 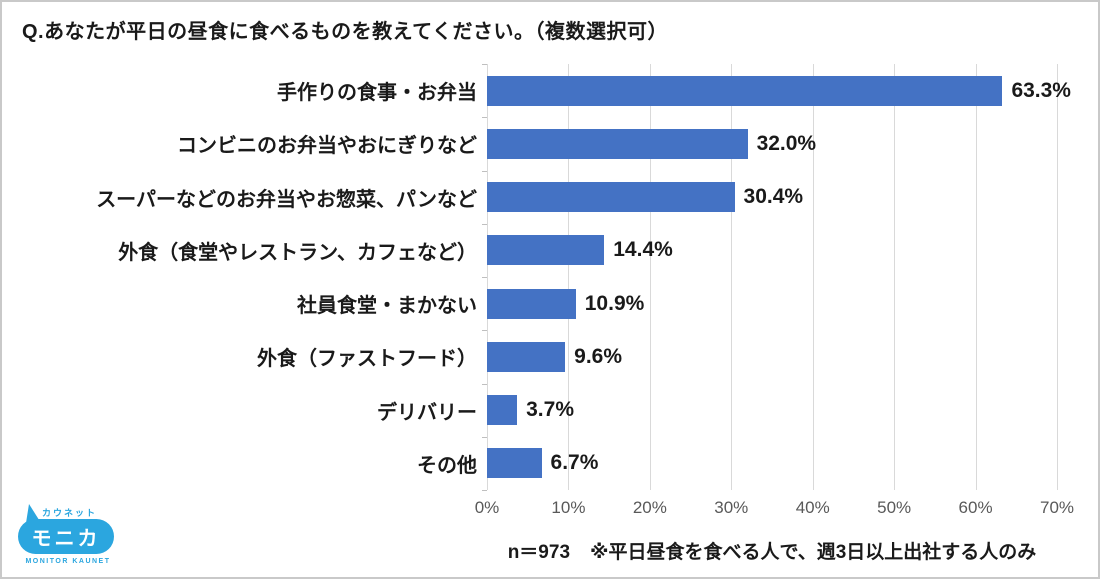 I want to click on x-axis-tick: 0%, so click(x=487, y=507).